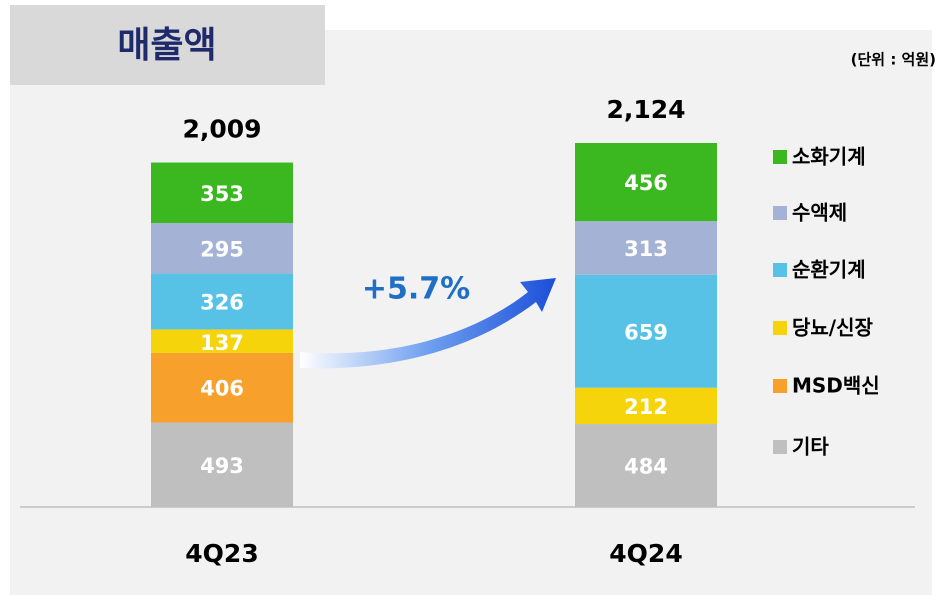  What do you see at coordinates (819, 213) in the screenshot?
I see `legend-label: 수액제` at bounding box center [819, 213].